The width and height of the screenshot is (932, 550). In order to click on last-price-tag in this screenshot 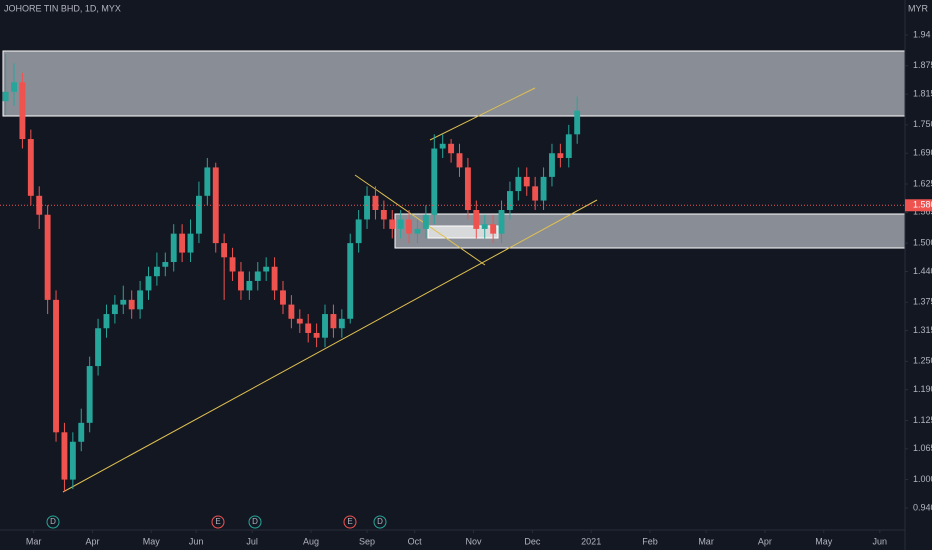, I will do `click(918, 205)`.